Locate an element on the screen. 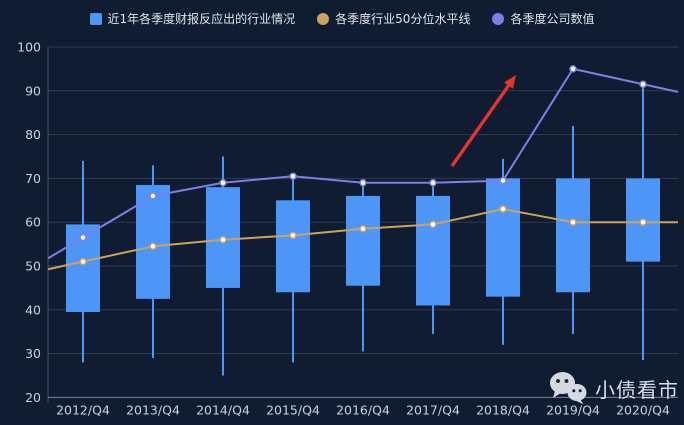  y-axis-label: 20 is located at coordinates (33, 397).